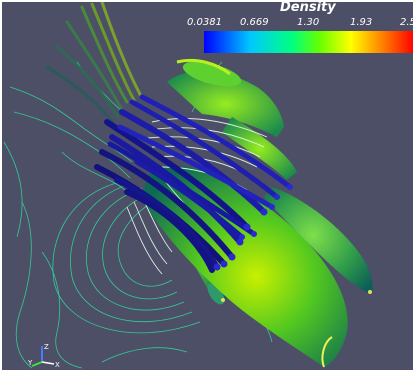  I want to click on axis-x-label: X, so click(57, 364).